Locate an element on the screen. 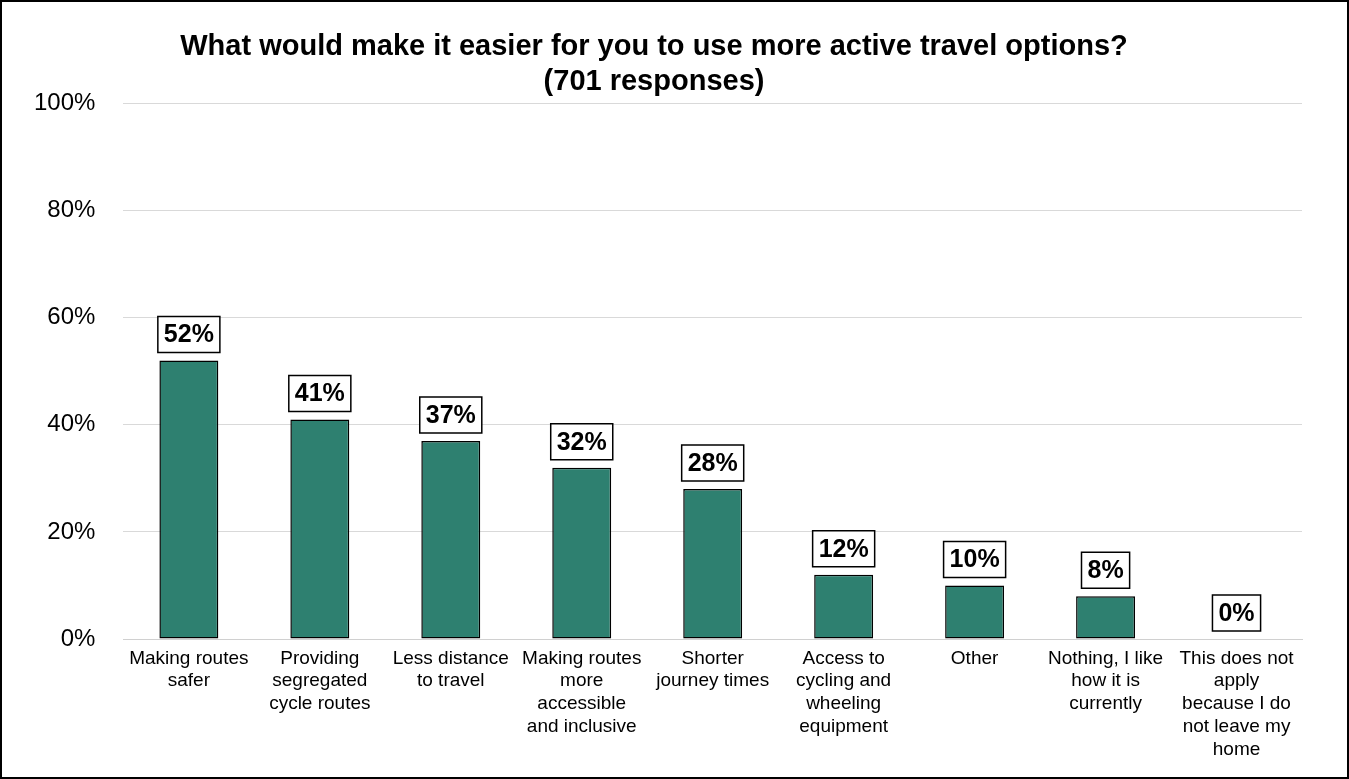 The image size is (1349, 779). x-tick-label: This does not apply because I do not leave my home is located at coordinates (1237, 702).